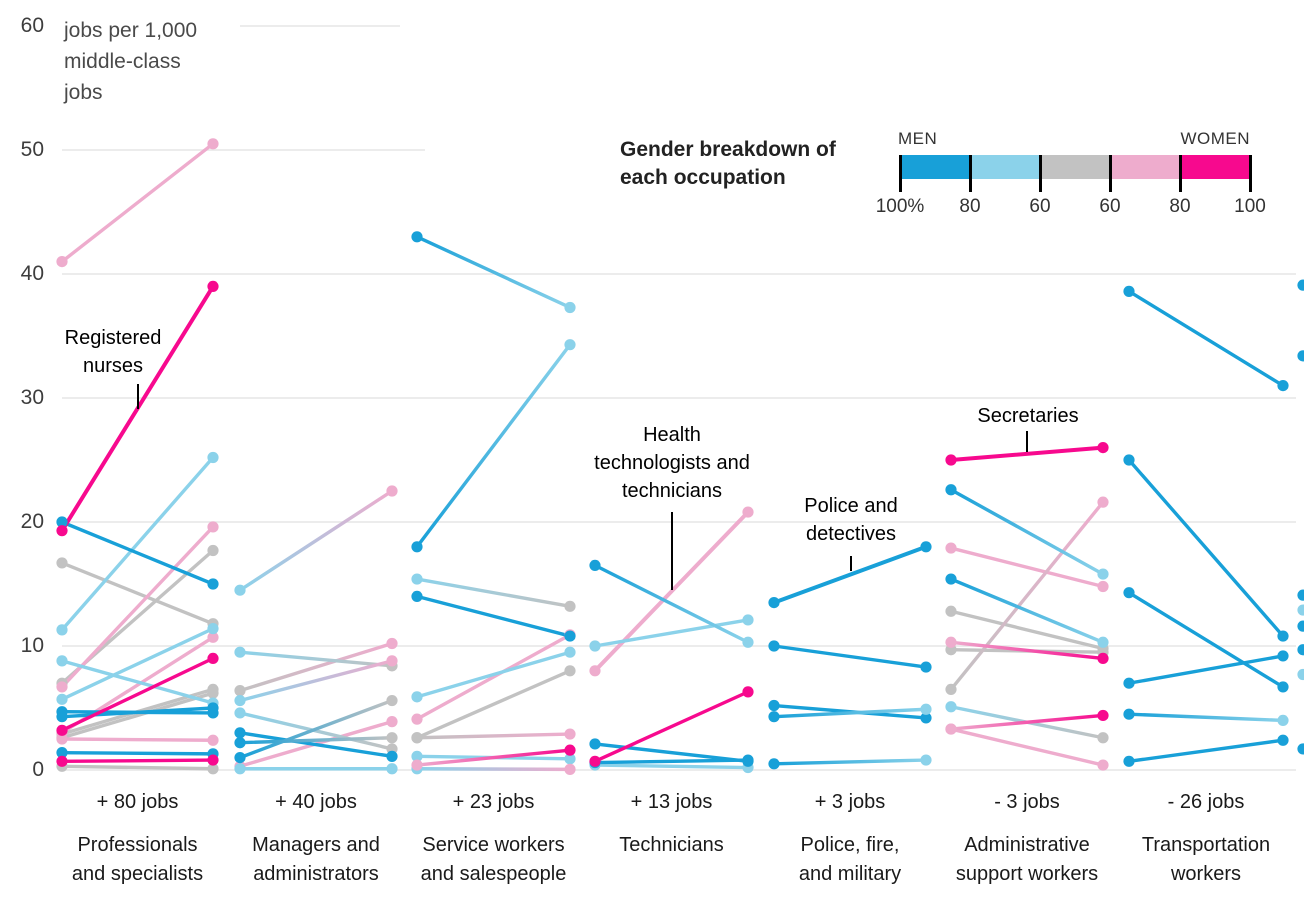 This screenshot has height=920, width=1304. I want to click on legend-segment-n, so click(1075, 167).